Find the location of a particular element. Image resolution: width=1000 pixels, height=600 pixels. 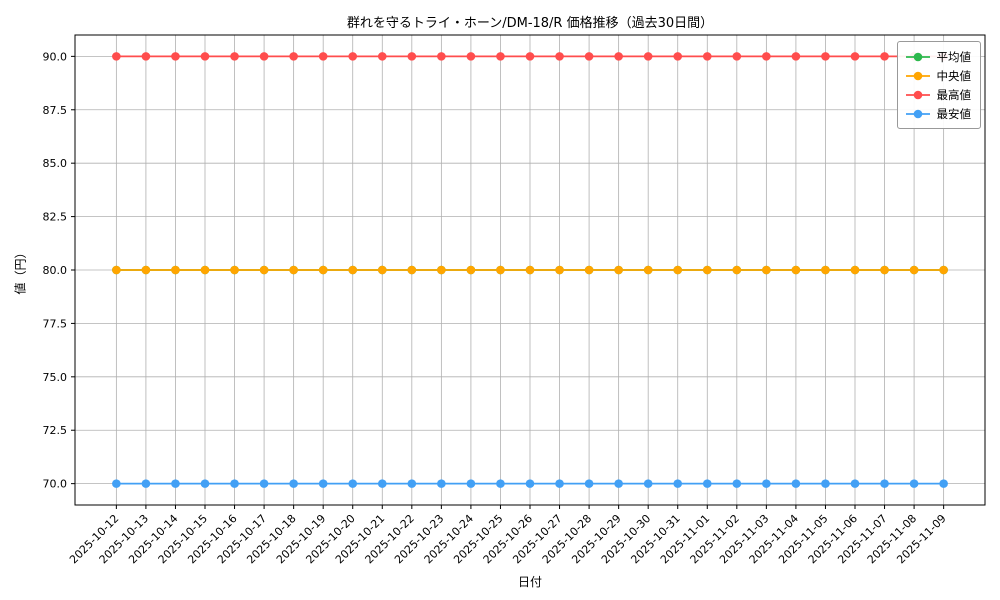

series-最高値 is located at coordinates (530, 56).